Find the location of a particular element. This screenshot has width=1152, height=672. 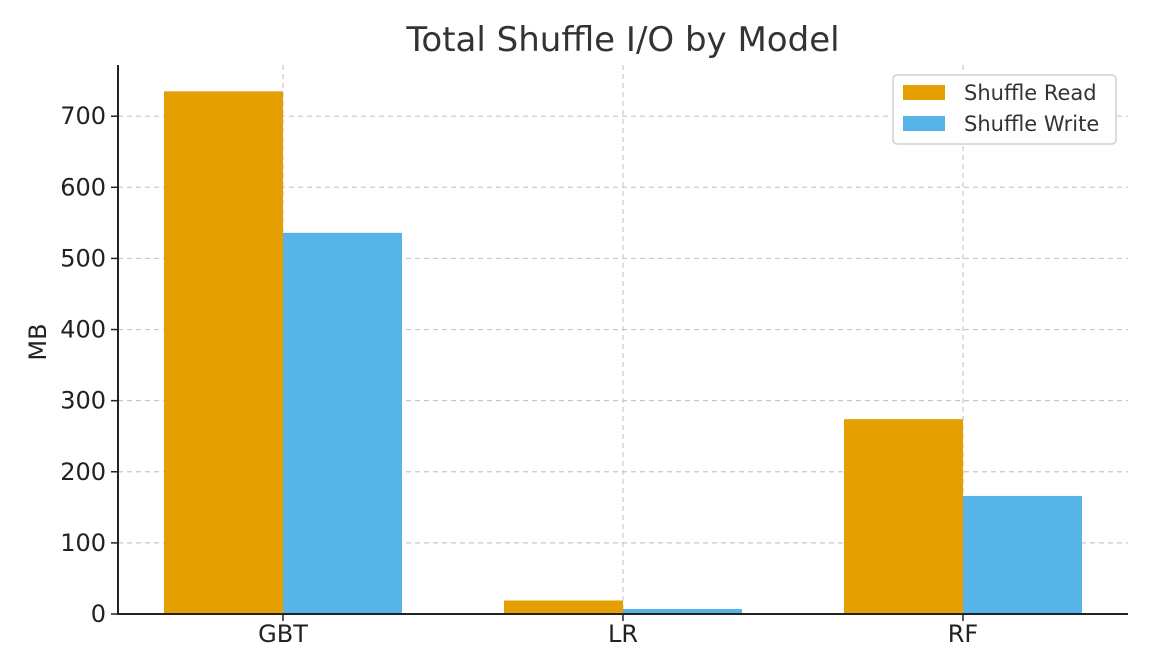

y-tick-label-1: 100 is located at coordinates (83, 543).